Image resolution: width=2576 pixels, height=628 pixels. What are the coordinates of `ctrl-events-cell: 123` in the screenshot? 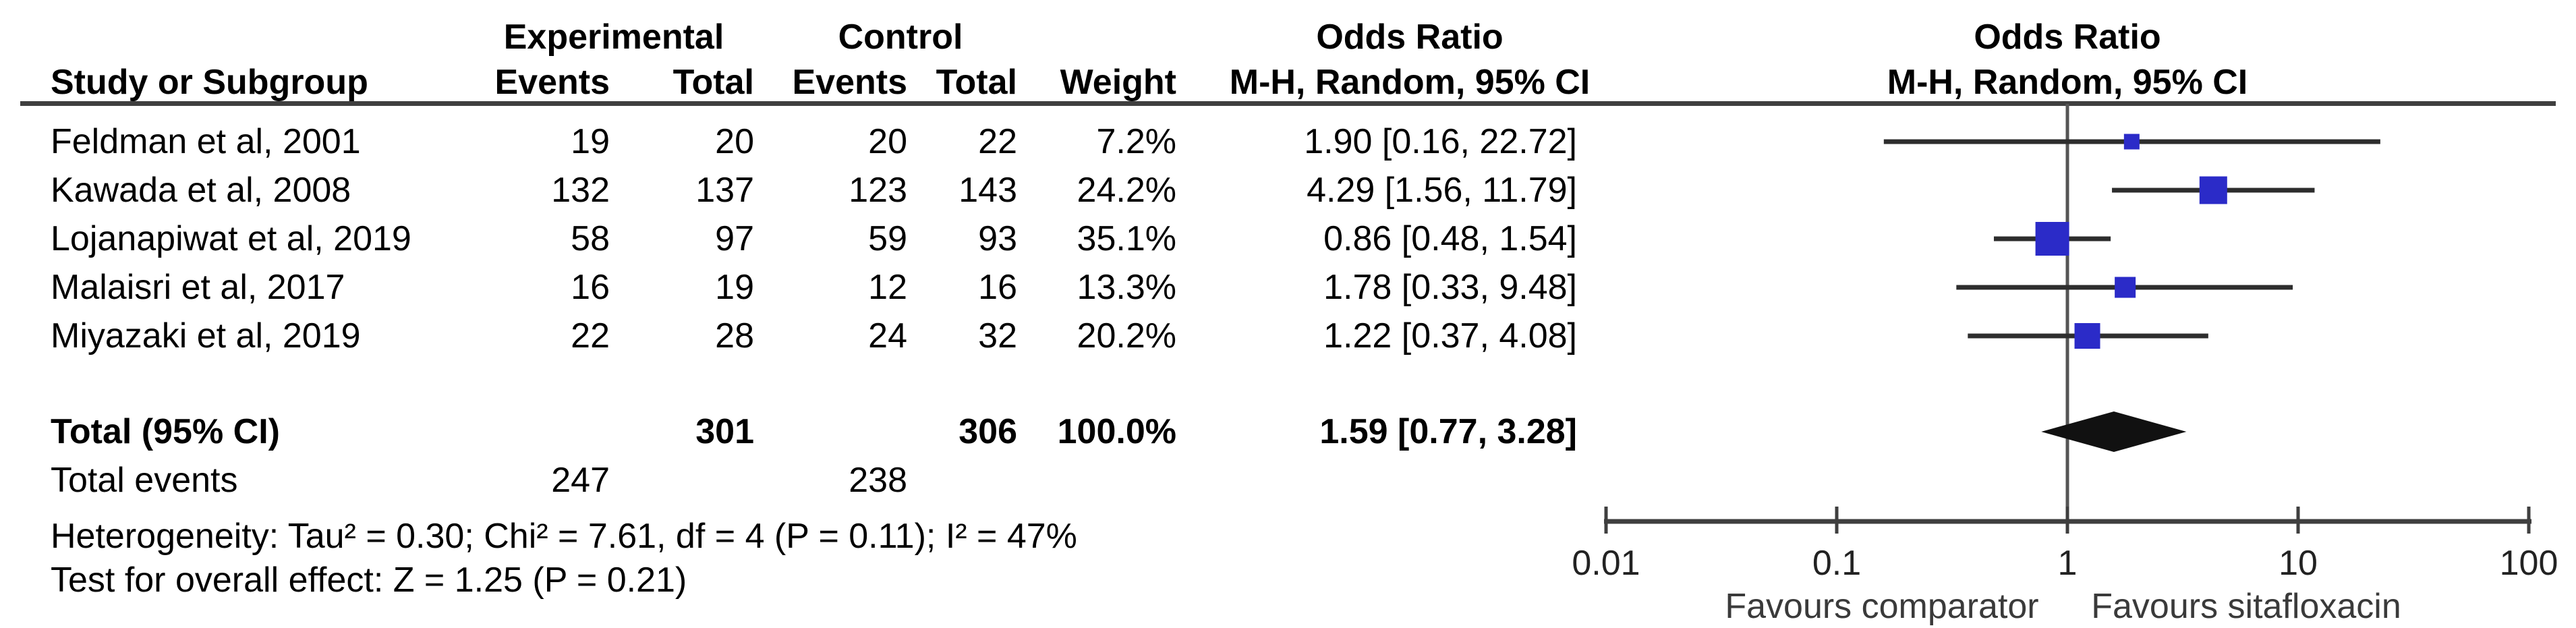 It's located at (878, 191).